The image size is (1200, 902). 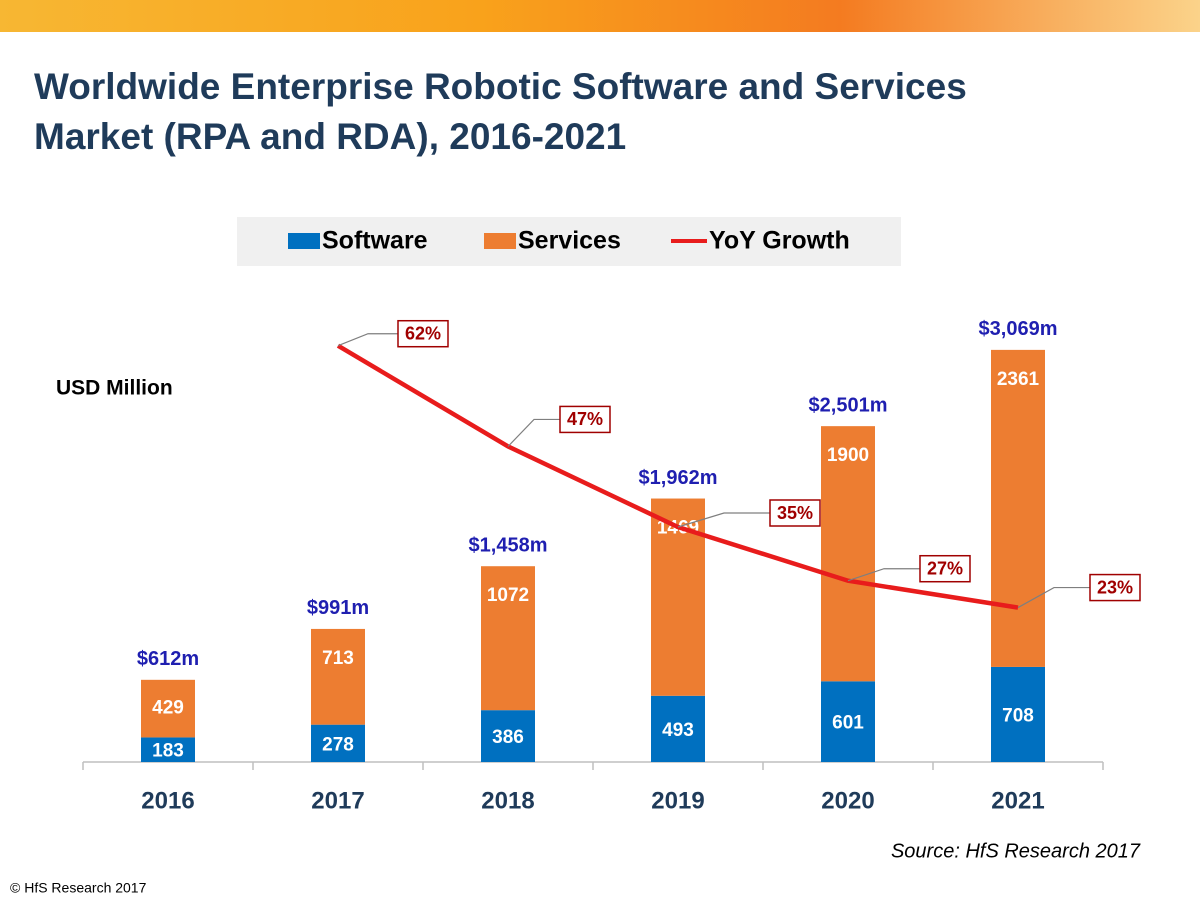 I want to click on value-label: 601, so click(x=848, y=723).